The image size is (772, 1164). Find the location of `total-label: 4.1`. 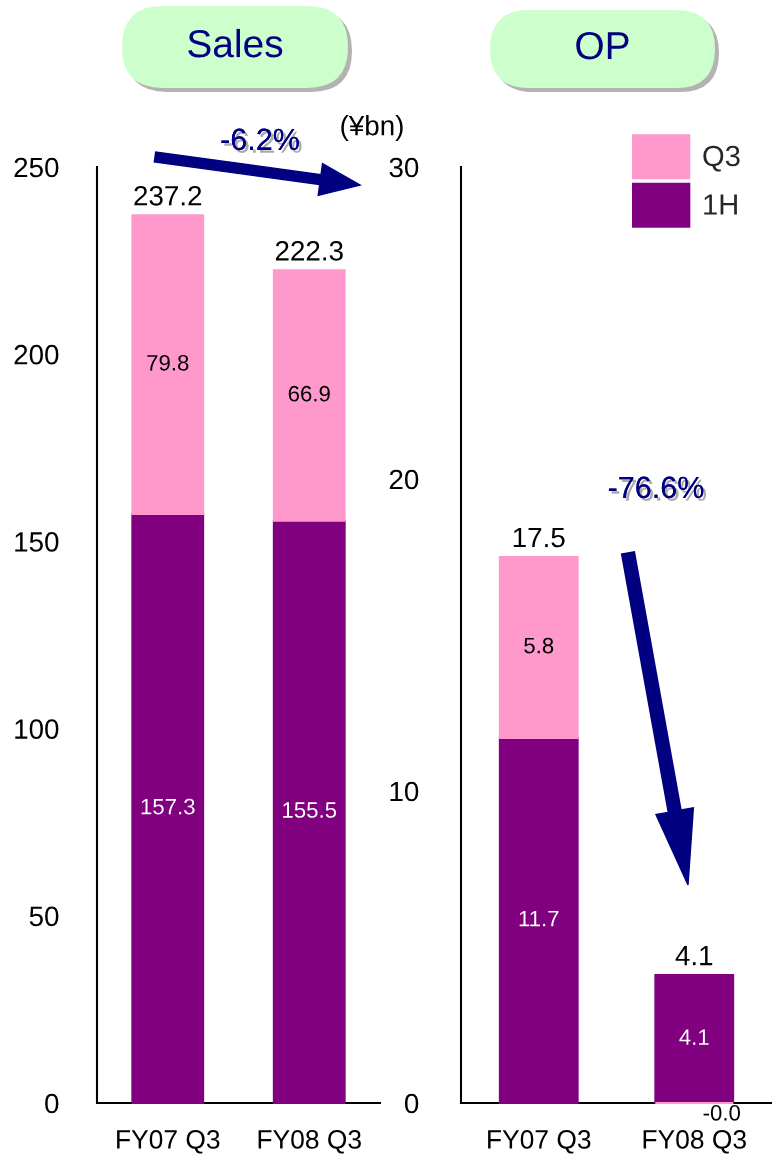

total-label: 4.1 is located at coordinates (694, 956).